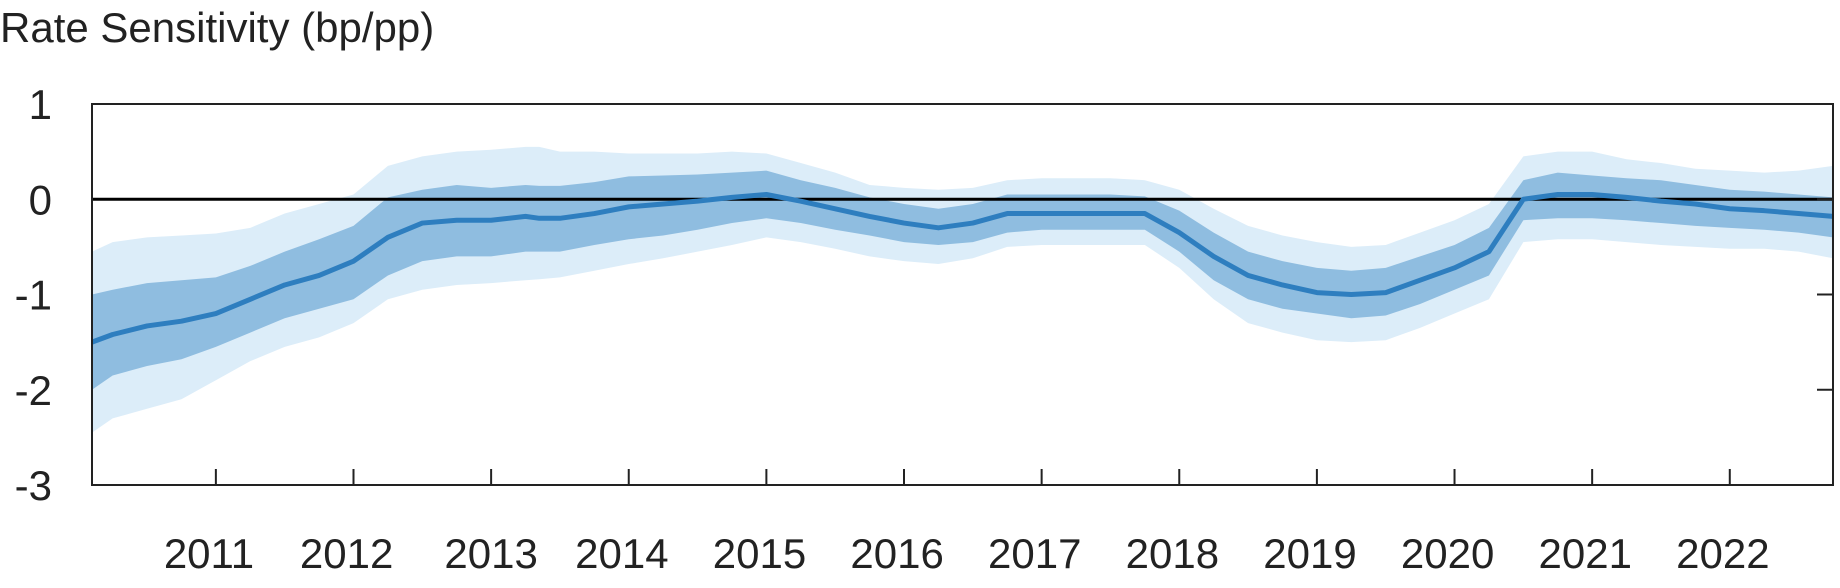 Image resolution: width=1840 pixels, height=588 pixels. I want to click on x-tick-label: 2022, so click(1722, 553).